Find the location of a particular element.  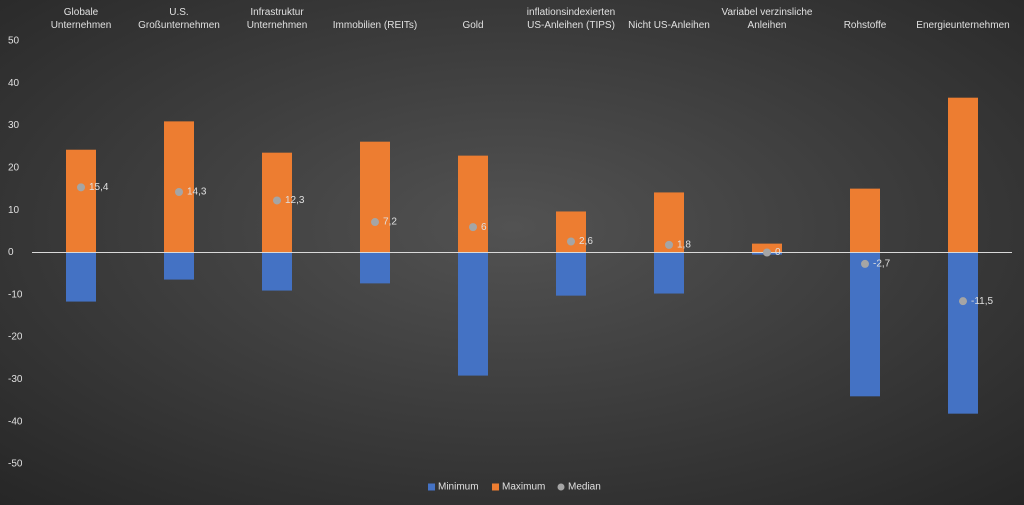

x-category-label: Infrastruktur Unternehmen is located at coordinates (277, 19).